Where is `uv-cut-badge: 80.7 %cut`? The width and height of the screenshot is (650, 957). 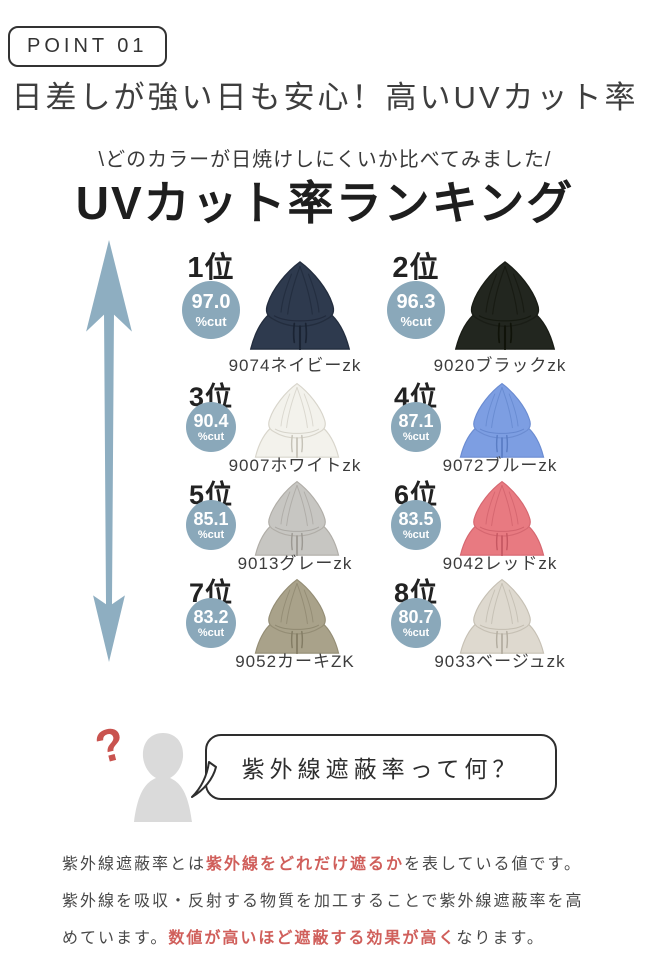
uv-cut-badge: 80.7 %cut is located at coordinates (416, 623).